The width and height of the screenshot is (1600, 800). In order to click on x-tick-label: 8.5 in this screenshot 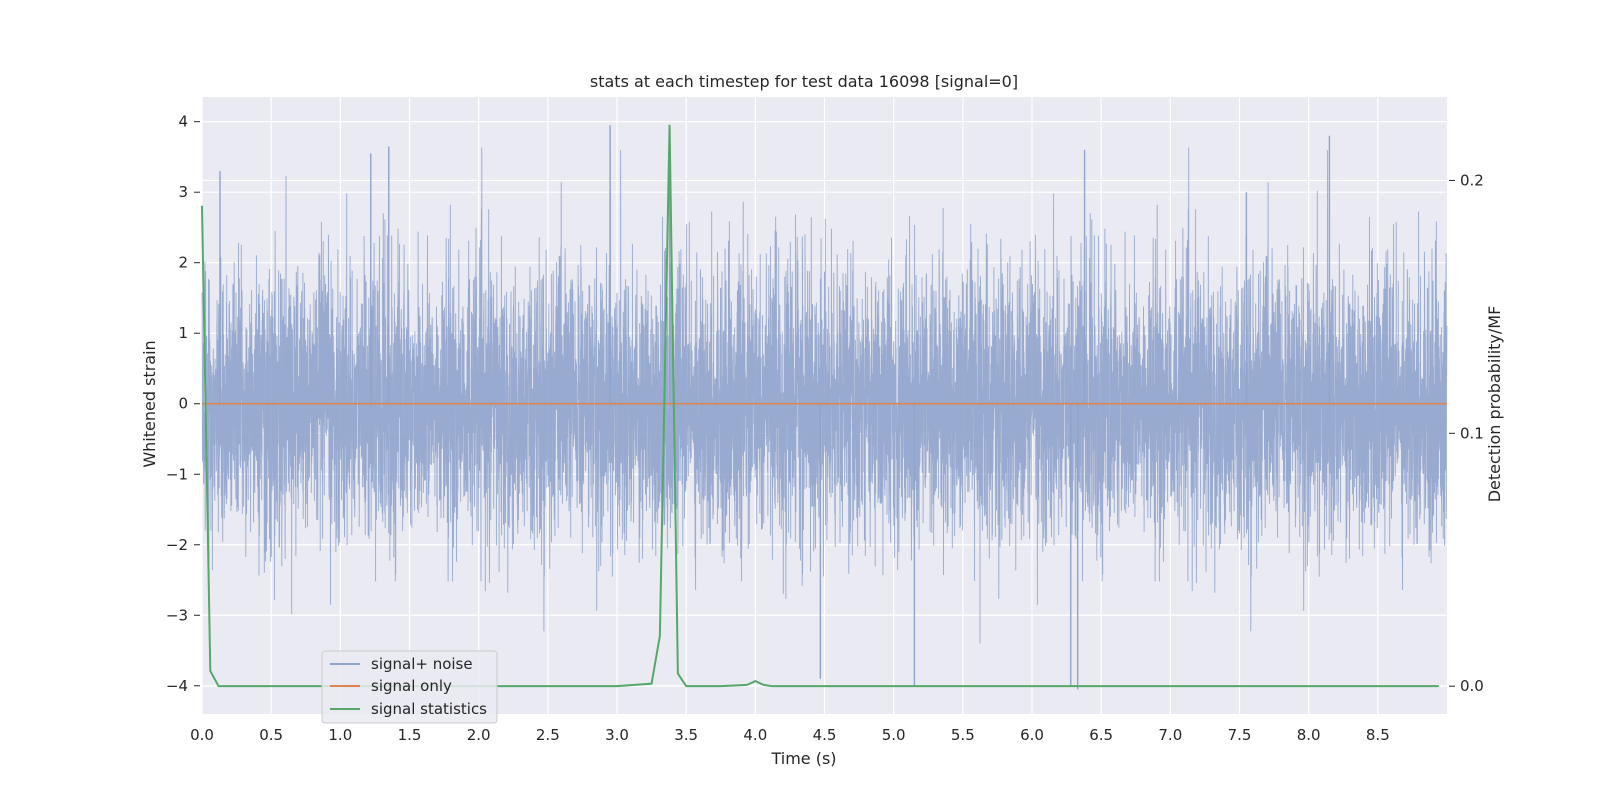, I will do `click(1378, 735)`.